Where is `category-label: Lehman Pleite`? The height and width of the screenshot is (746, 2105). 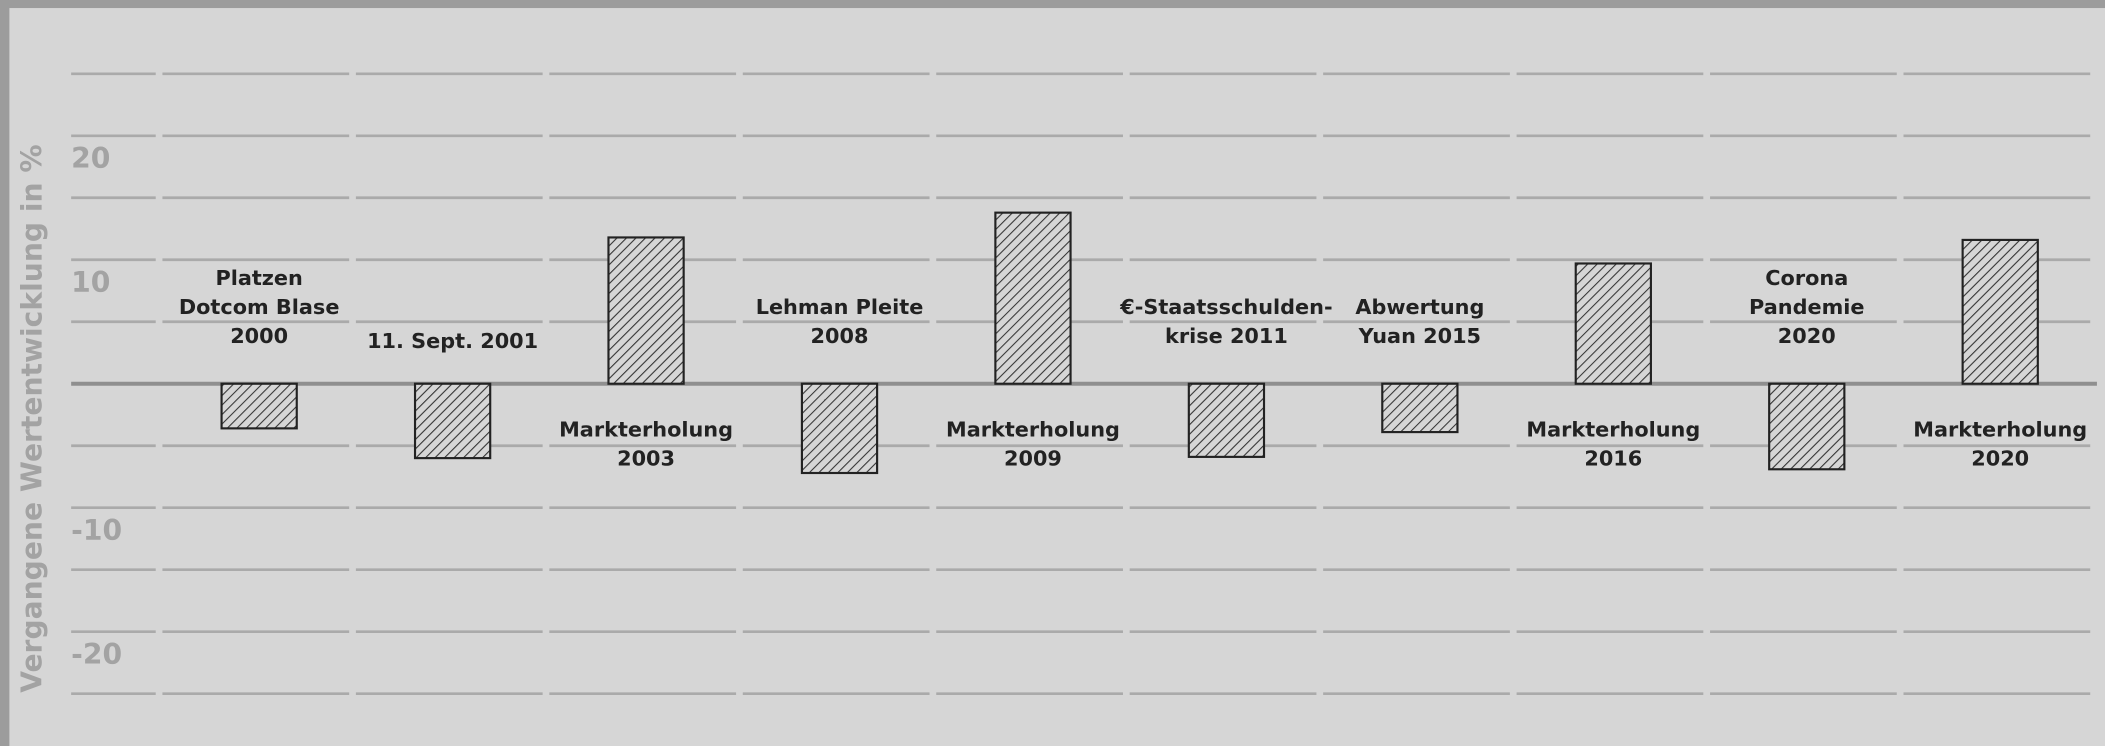
category-label: Lehman Pleite is located at coordinates (840, 307).